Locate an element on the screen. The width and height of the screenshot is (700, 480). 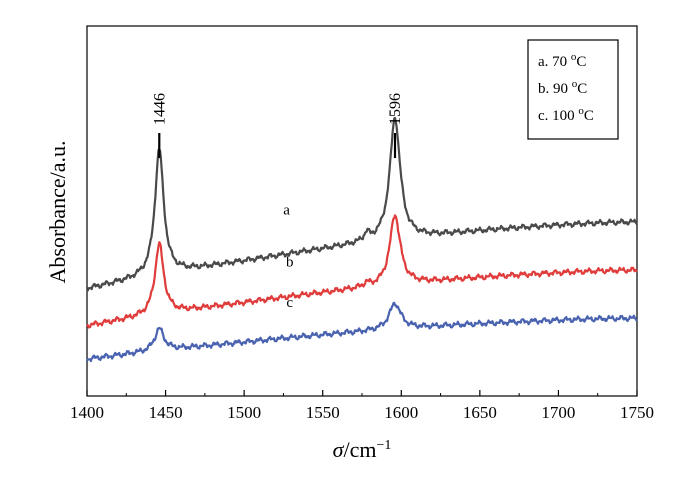
series-label-a: a is located at coordinates (286, 211).